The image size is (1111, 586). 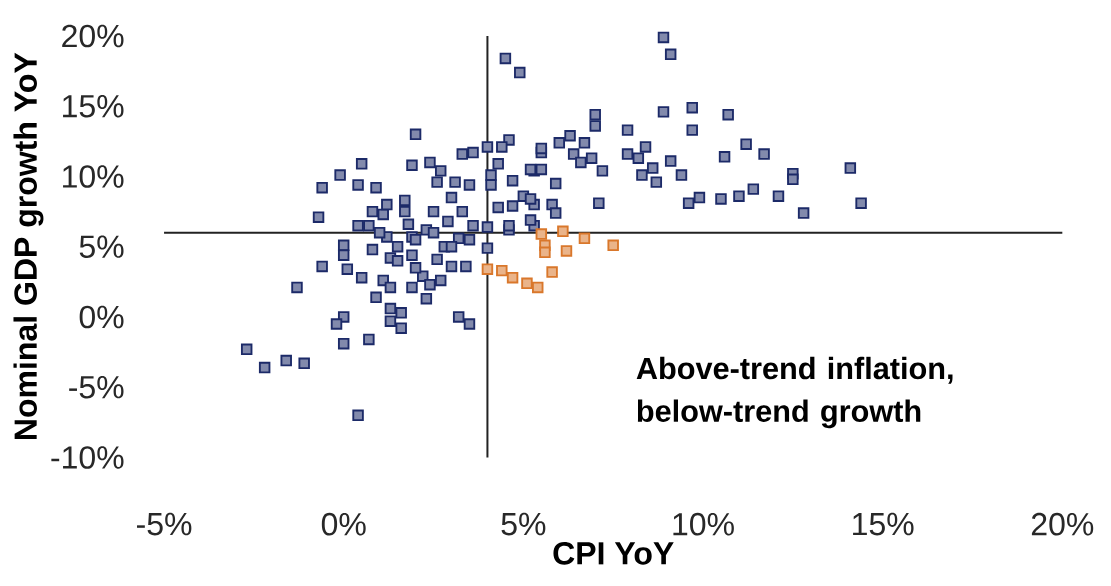 What do you see at coordinates (93, 106) in the screenshot?
I see `y-tick-label: 15%` at bounding box center [93, 106].